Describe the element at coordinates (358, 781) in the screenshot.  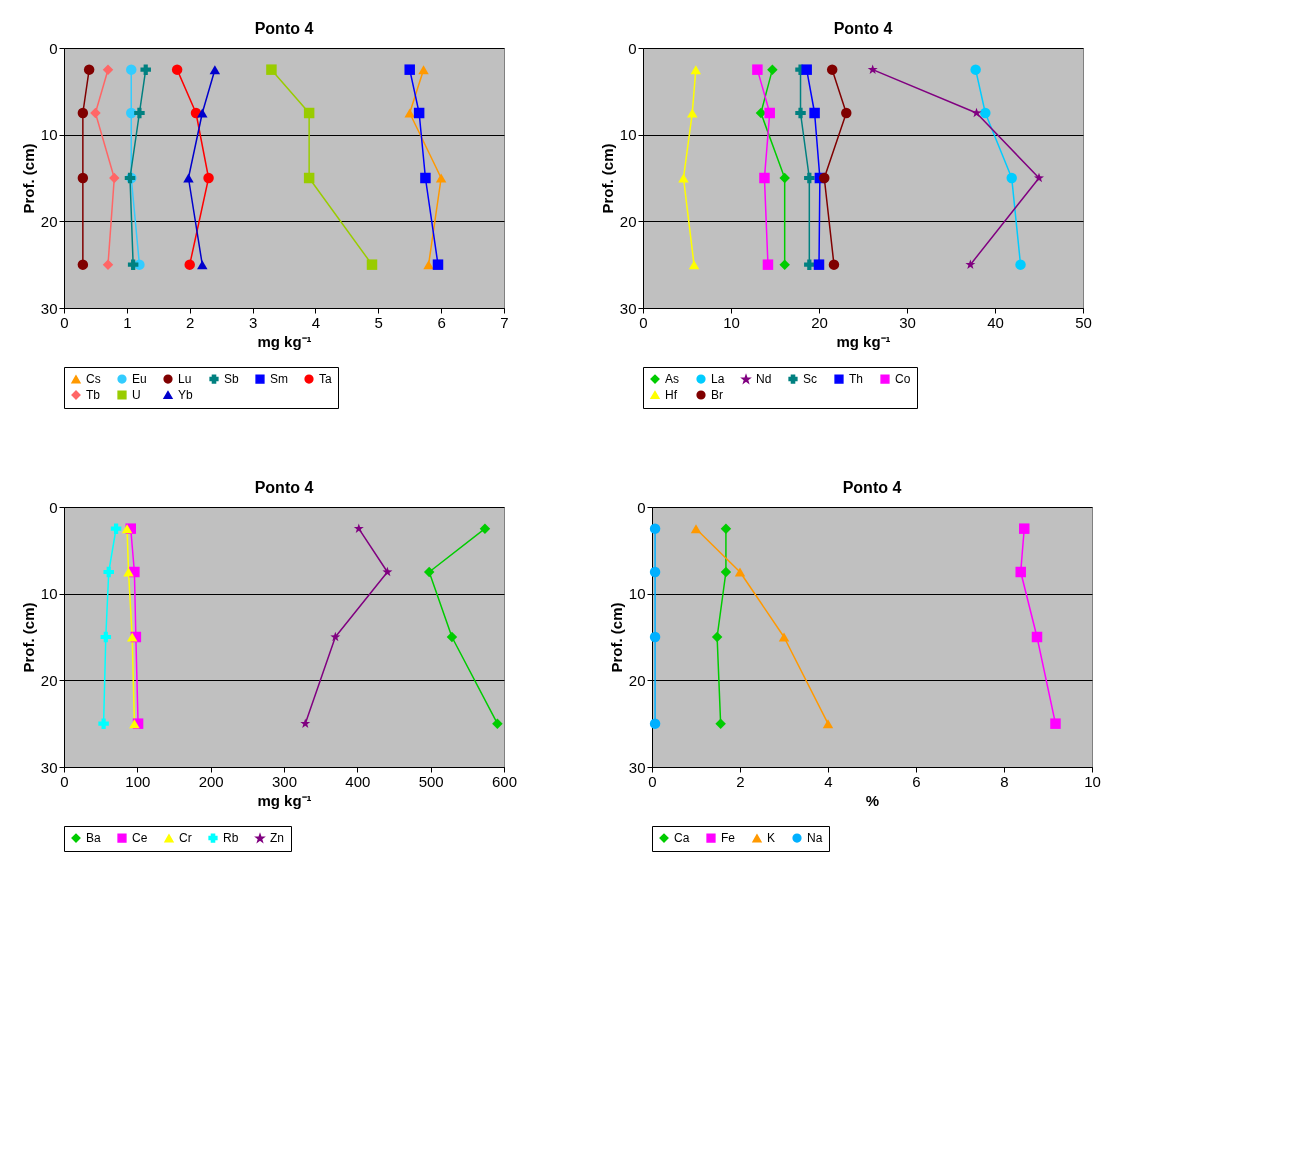
I see `x-tick-label: 400` at that location.